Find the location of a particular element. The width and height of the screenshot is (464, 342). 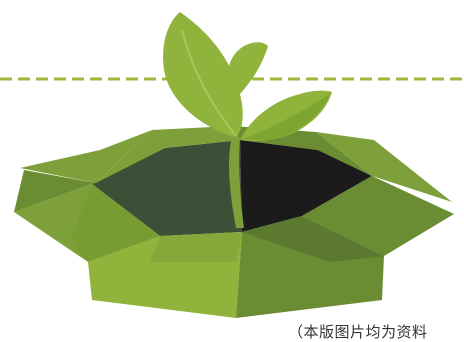

box-front-center-flap is located at coordinates (196, 247).